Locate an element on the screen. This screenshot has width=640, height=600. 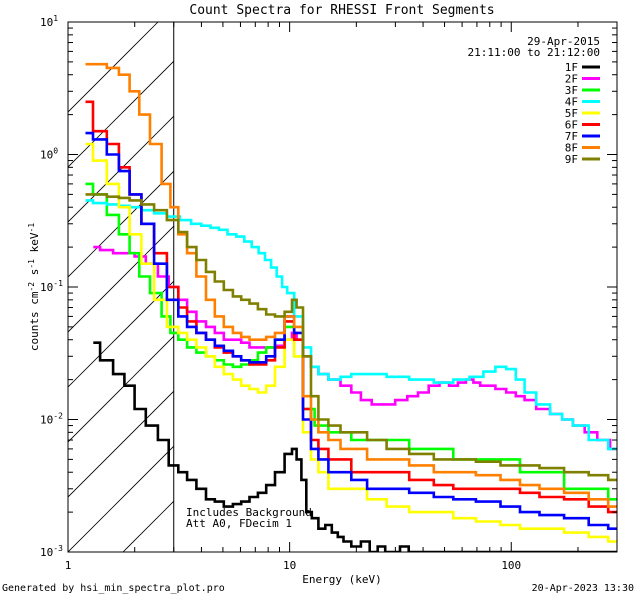
legend-label-5F: 5F is located at coordinates (571, 113).